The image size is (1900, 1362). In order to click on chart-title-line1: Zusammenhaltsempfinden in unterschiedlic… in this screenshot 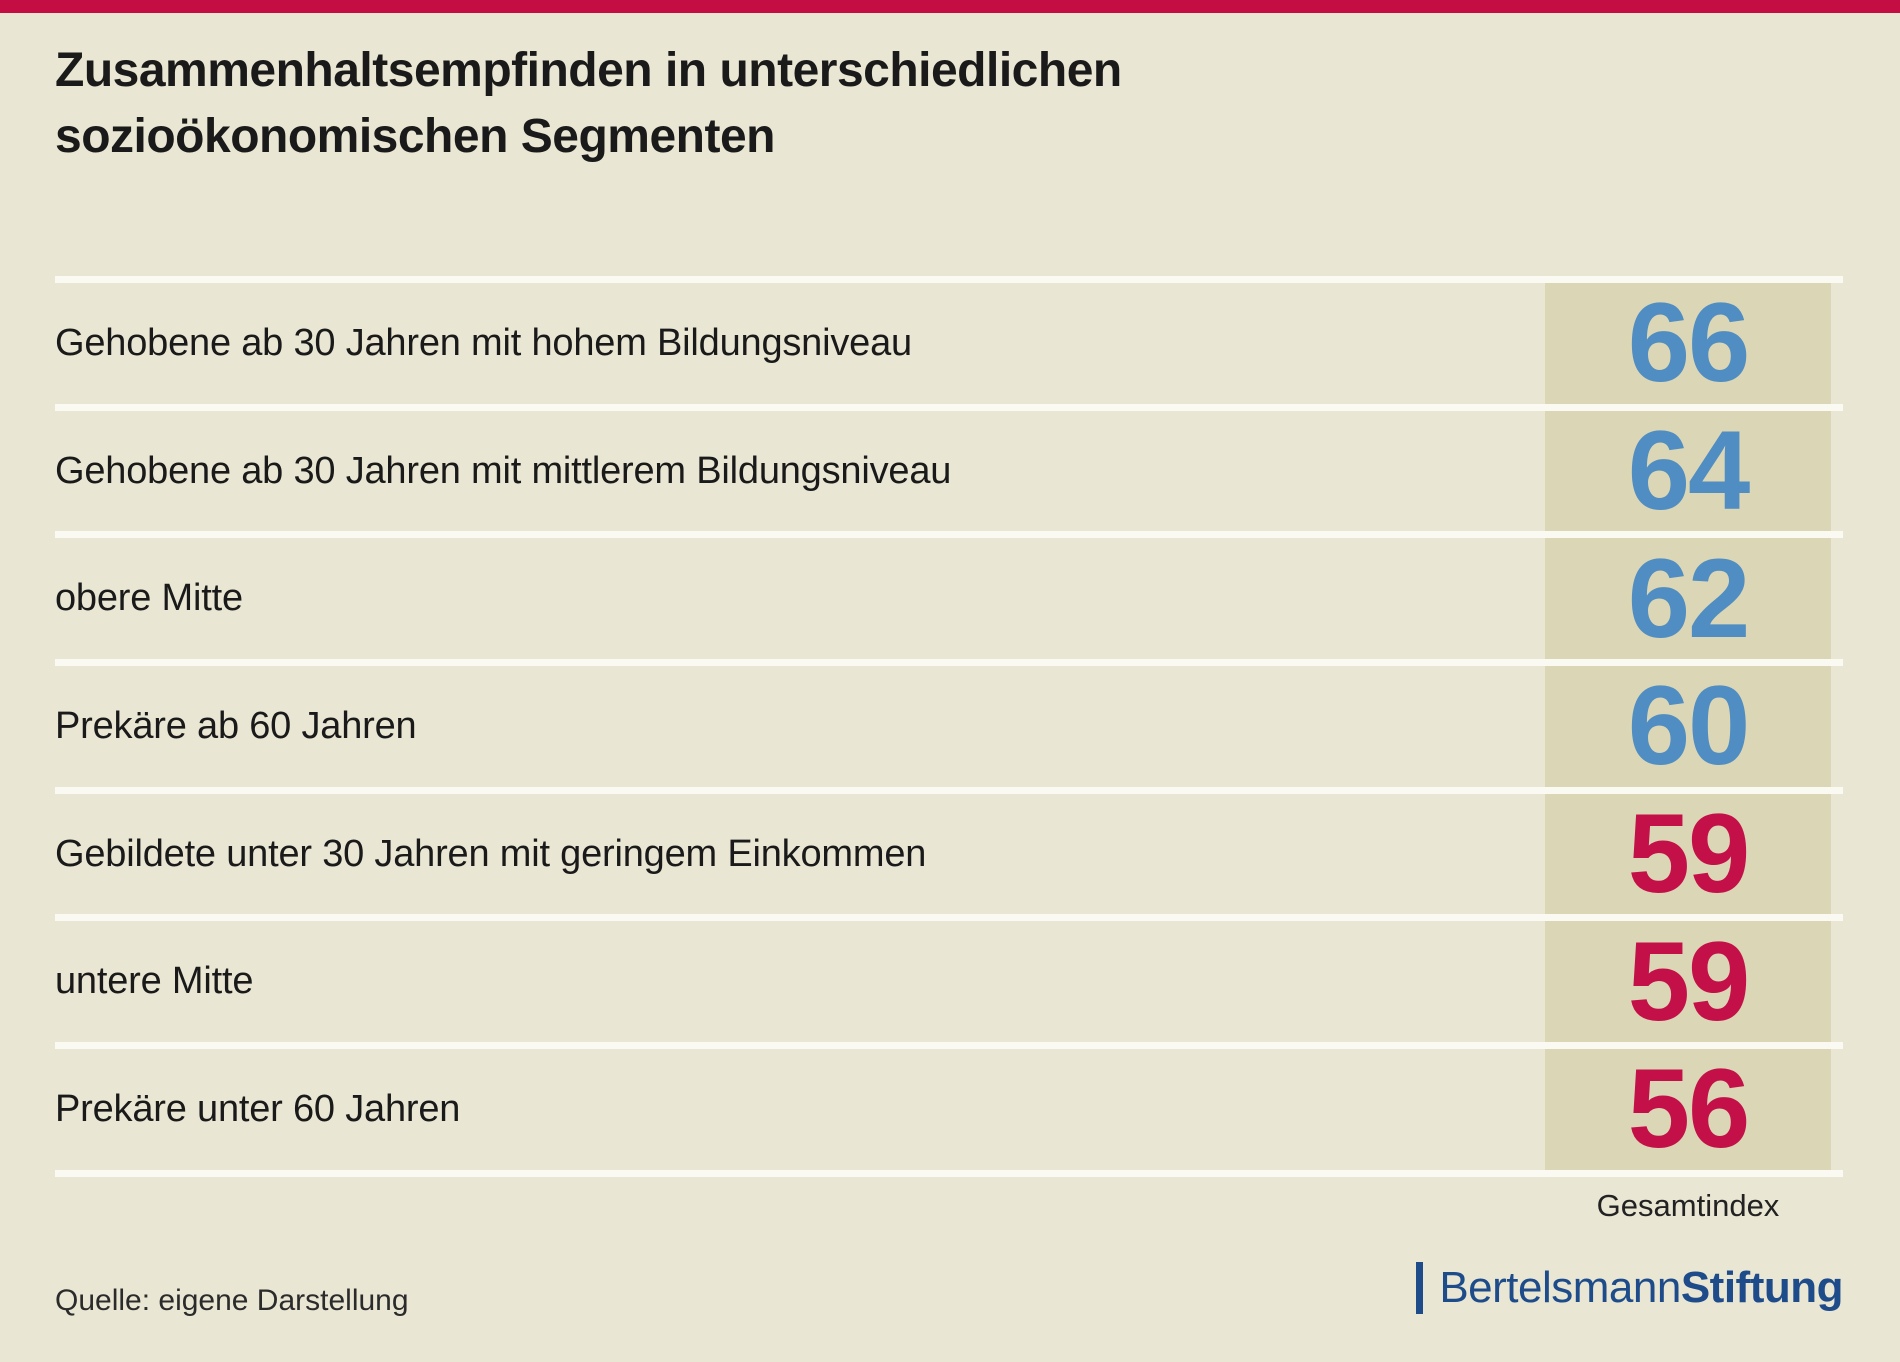, I will do `click(588, 70)`.